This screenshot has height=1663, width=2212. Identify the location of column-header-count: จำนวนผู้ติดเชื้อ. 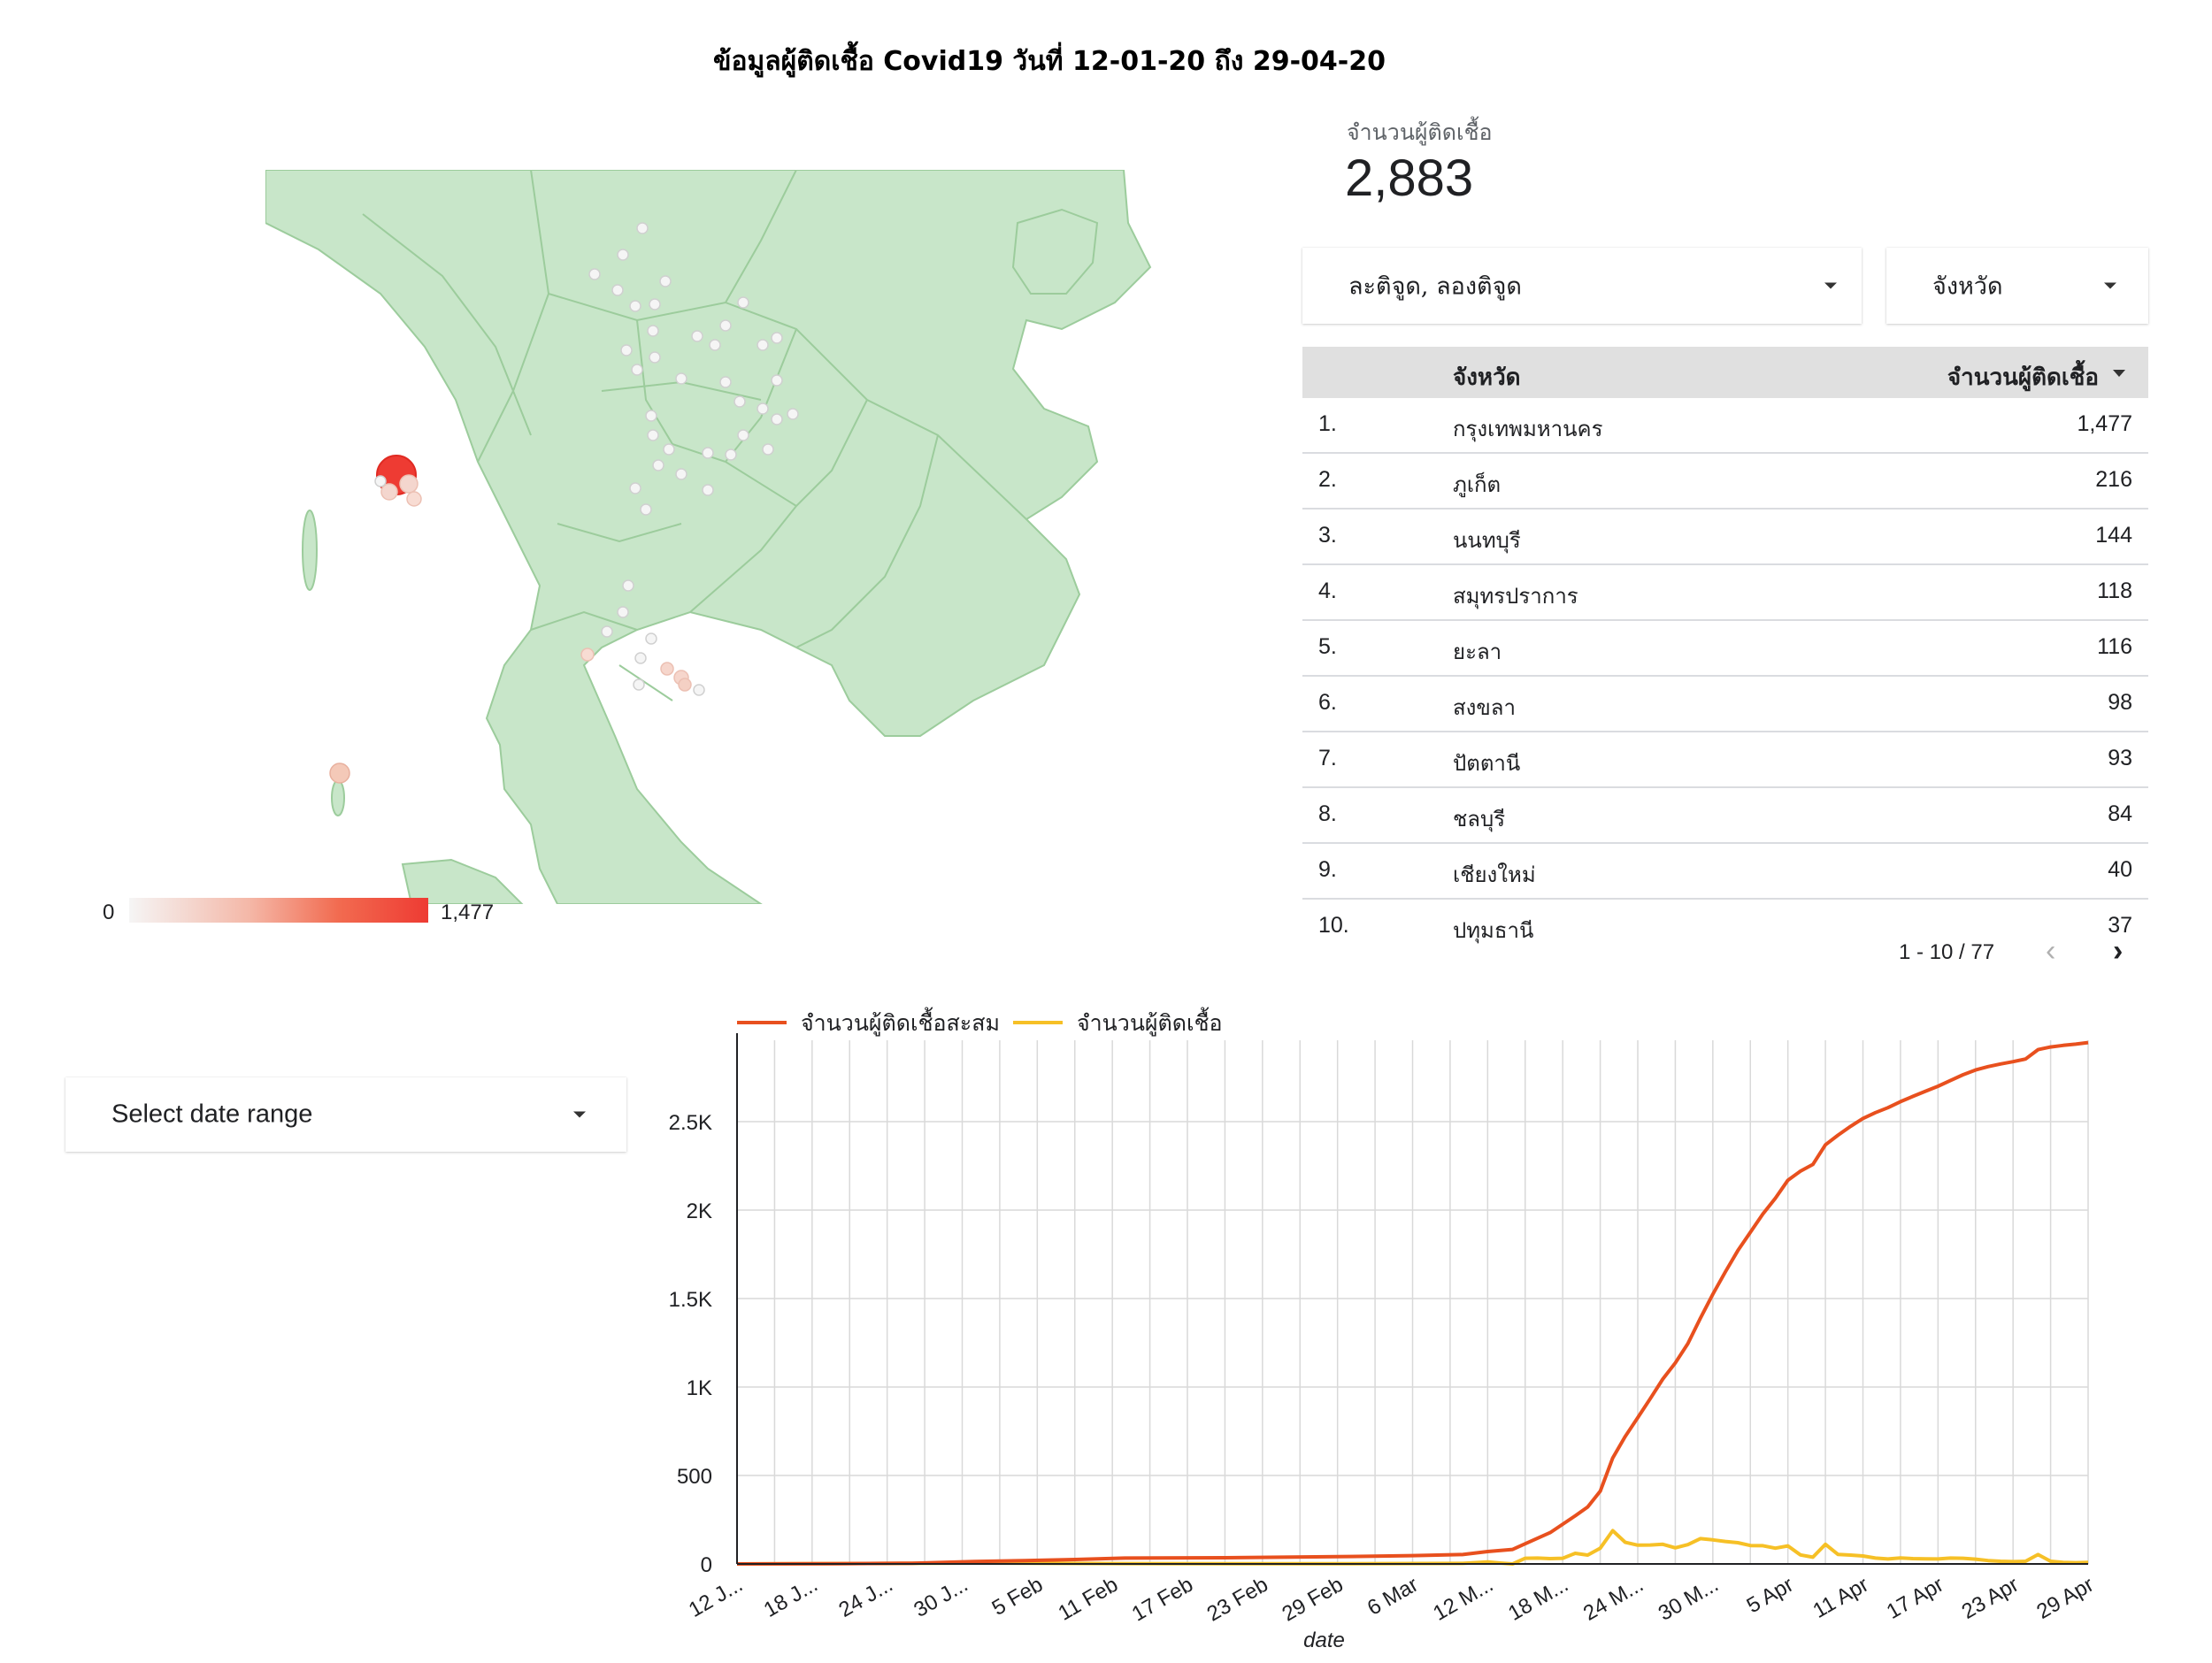
(2023, 378).